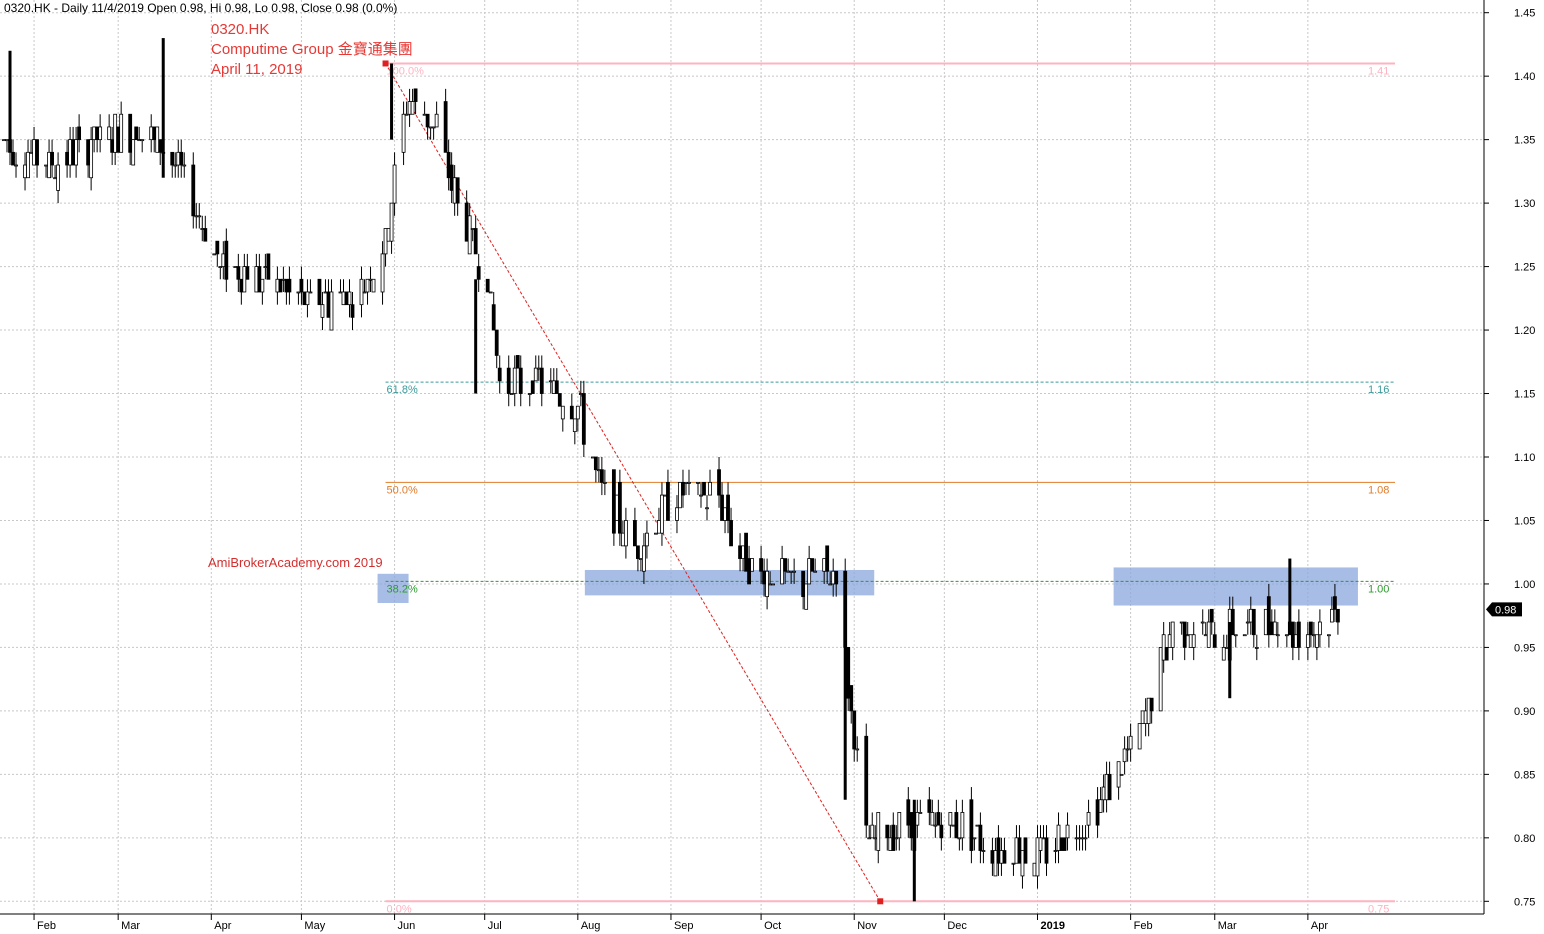 The image size is (1544, 934). Describe the element at coordinates (1378, 71) in the screenshot. I see `fib-level-value: 1.41` at that location.